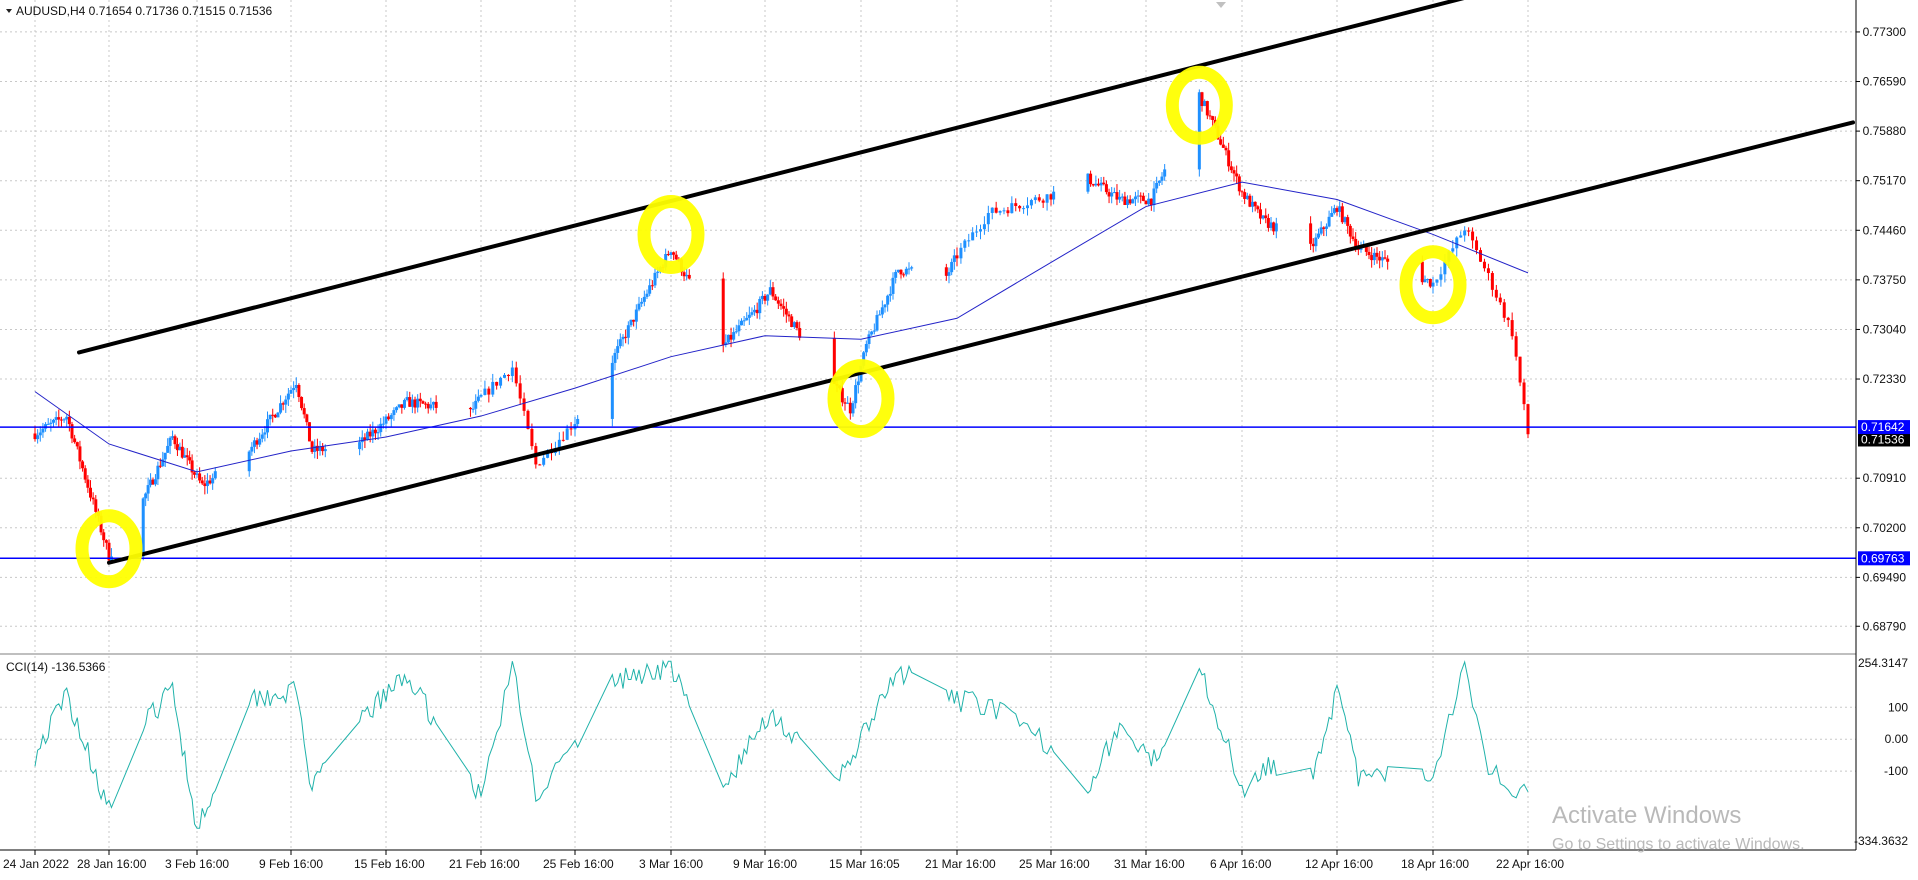 This screenshot has height=880, width=1918. I want to click on price-tick-label: 0.77300, so click(1885, 32).